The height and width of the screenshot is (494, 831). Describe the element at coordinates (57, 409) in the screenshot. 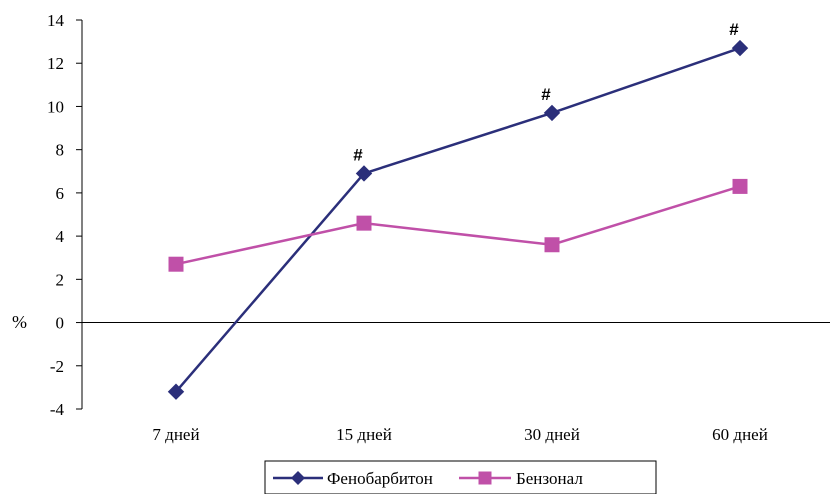

I see `y-tick-label: -4` at that location.